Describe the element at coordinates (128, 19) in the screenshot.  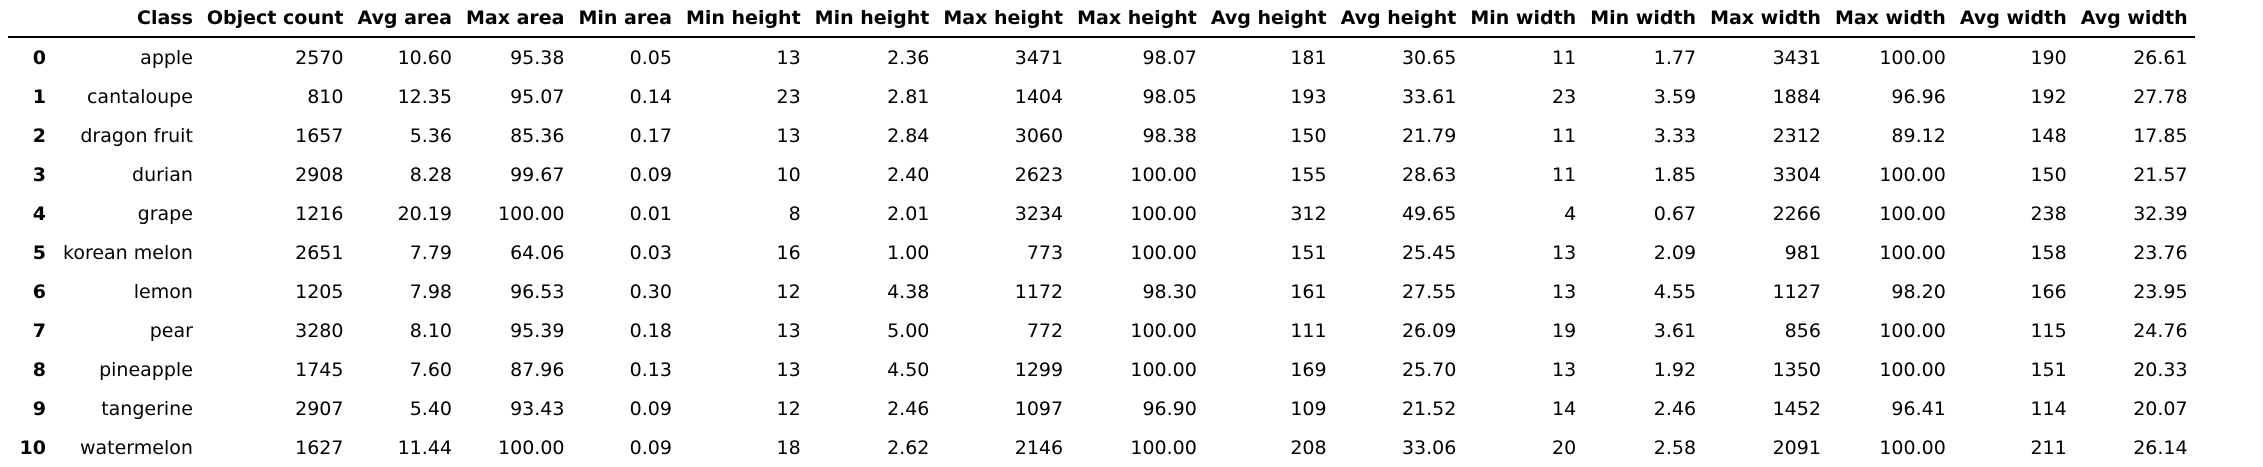
I see `column-header: Class` at that location.